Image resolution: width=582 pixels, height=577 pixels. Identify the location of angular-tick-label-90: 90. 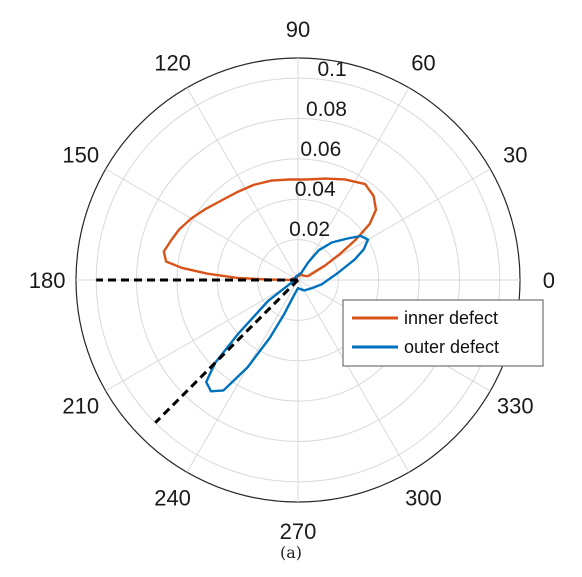
(298, 29).